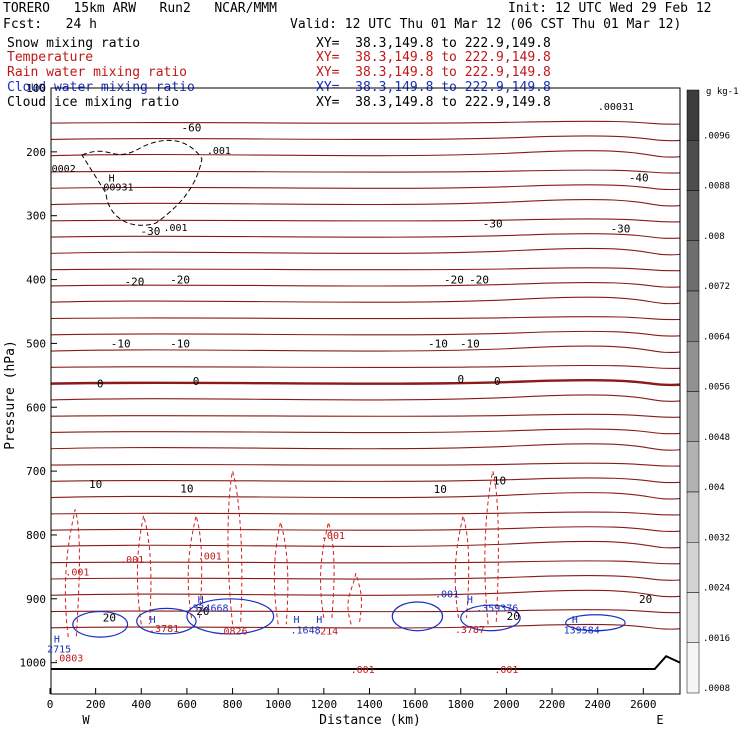 This screenshot has height=740, width=740. What do you see at coordinates (716, 639) in the screenshot?
I see `colorbar-tick-label: .0016` at bounding box center [716, 639].